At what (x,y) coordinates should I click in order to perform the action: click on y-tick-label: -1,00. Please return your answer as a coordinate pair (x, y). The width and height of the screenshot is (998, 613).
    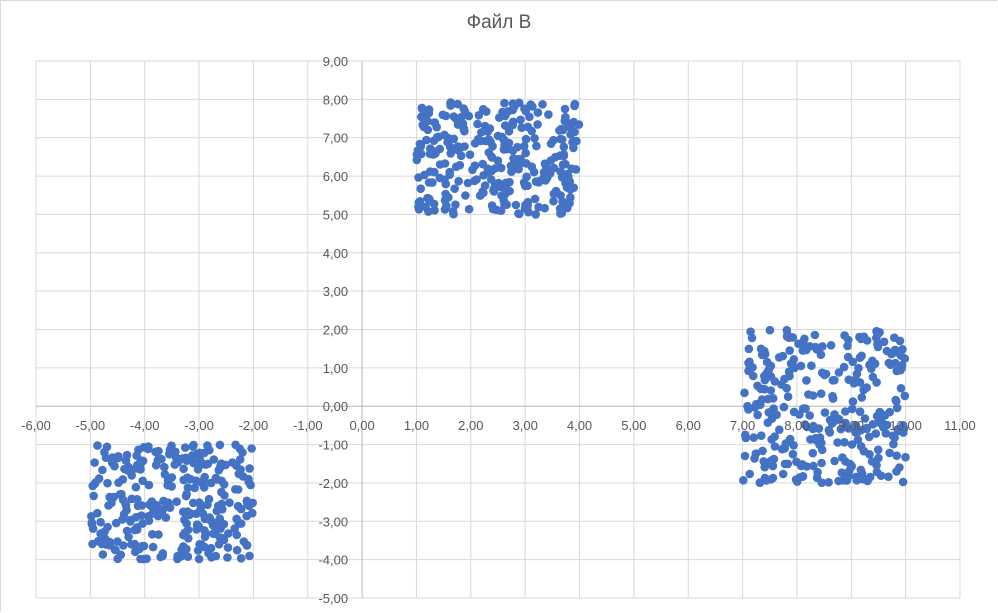
    Looking at the image, I should click on (333, 445).